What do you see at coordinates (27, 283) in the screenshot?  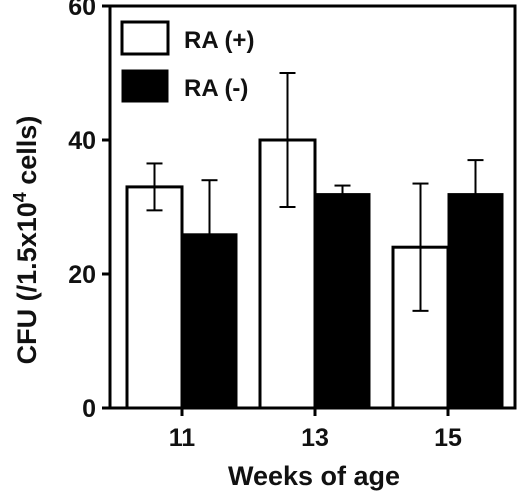 I see `y-axis-title-prefix: CFU (/1.5x10` at bounding box center [27, 283].